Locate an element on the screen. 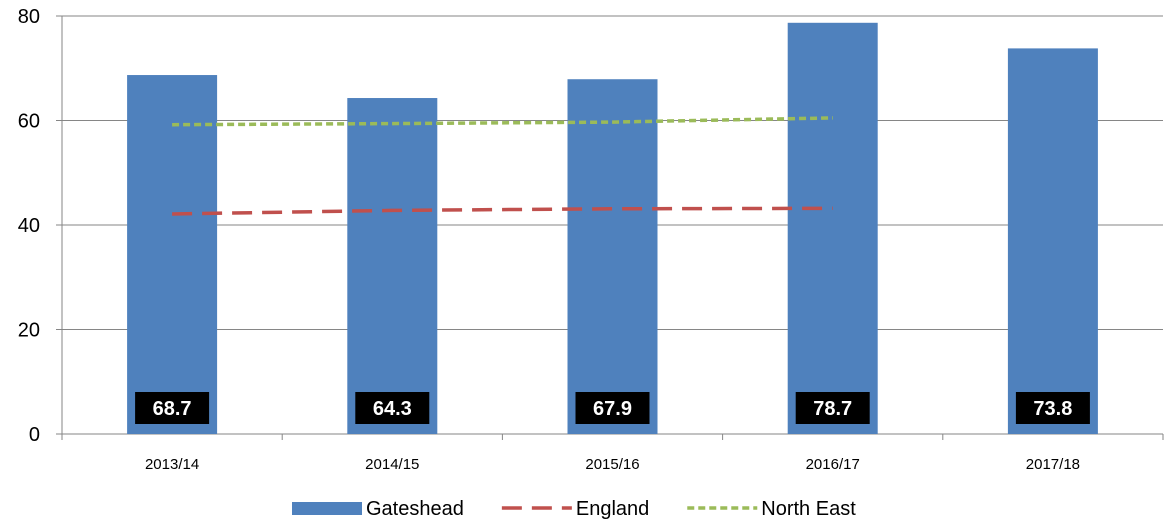 This screenshot has height=528, width=1165. data-label: 68.7 is located at coordinates (172, 409).